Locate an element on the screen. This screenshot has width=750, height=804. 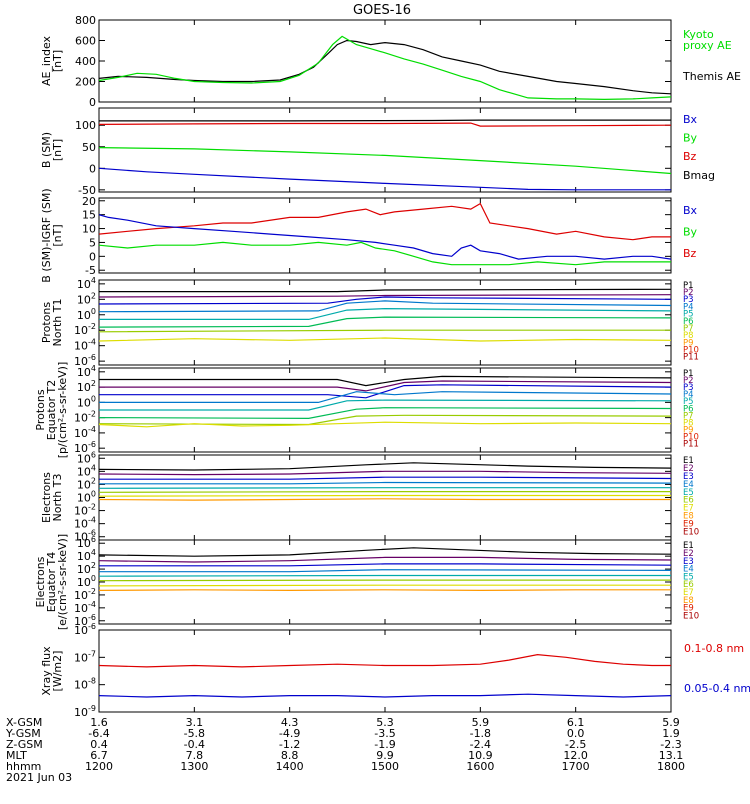
legend-entry: P8 is located at coordinates (688, 336).